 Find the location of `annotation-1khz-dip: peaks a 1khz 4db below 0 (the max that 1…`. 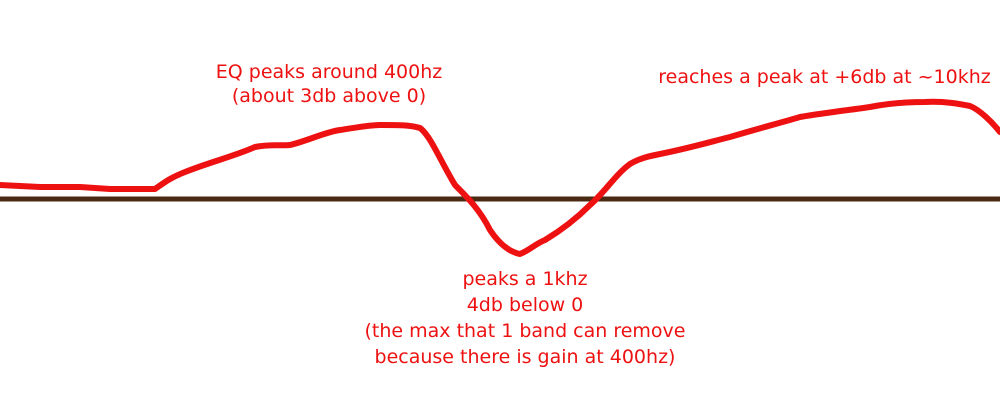

annotation-1khz-dip: peaks a 1khz 4db below 0 (the max that 1… is located at coordinates (525, 318).